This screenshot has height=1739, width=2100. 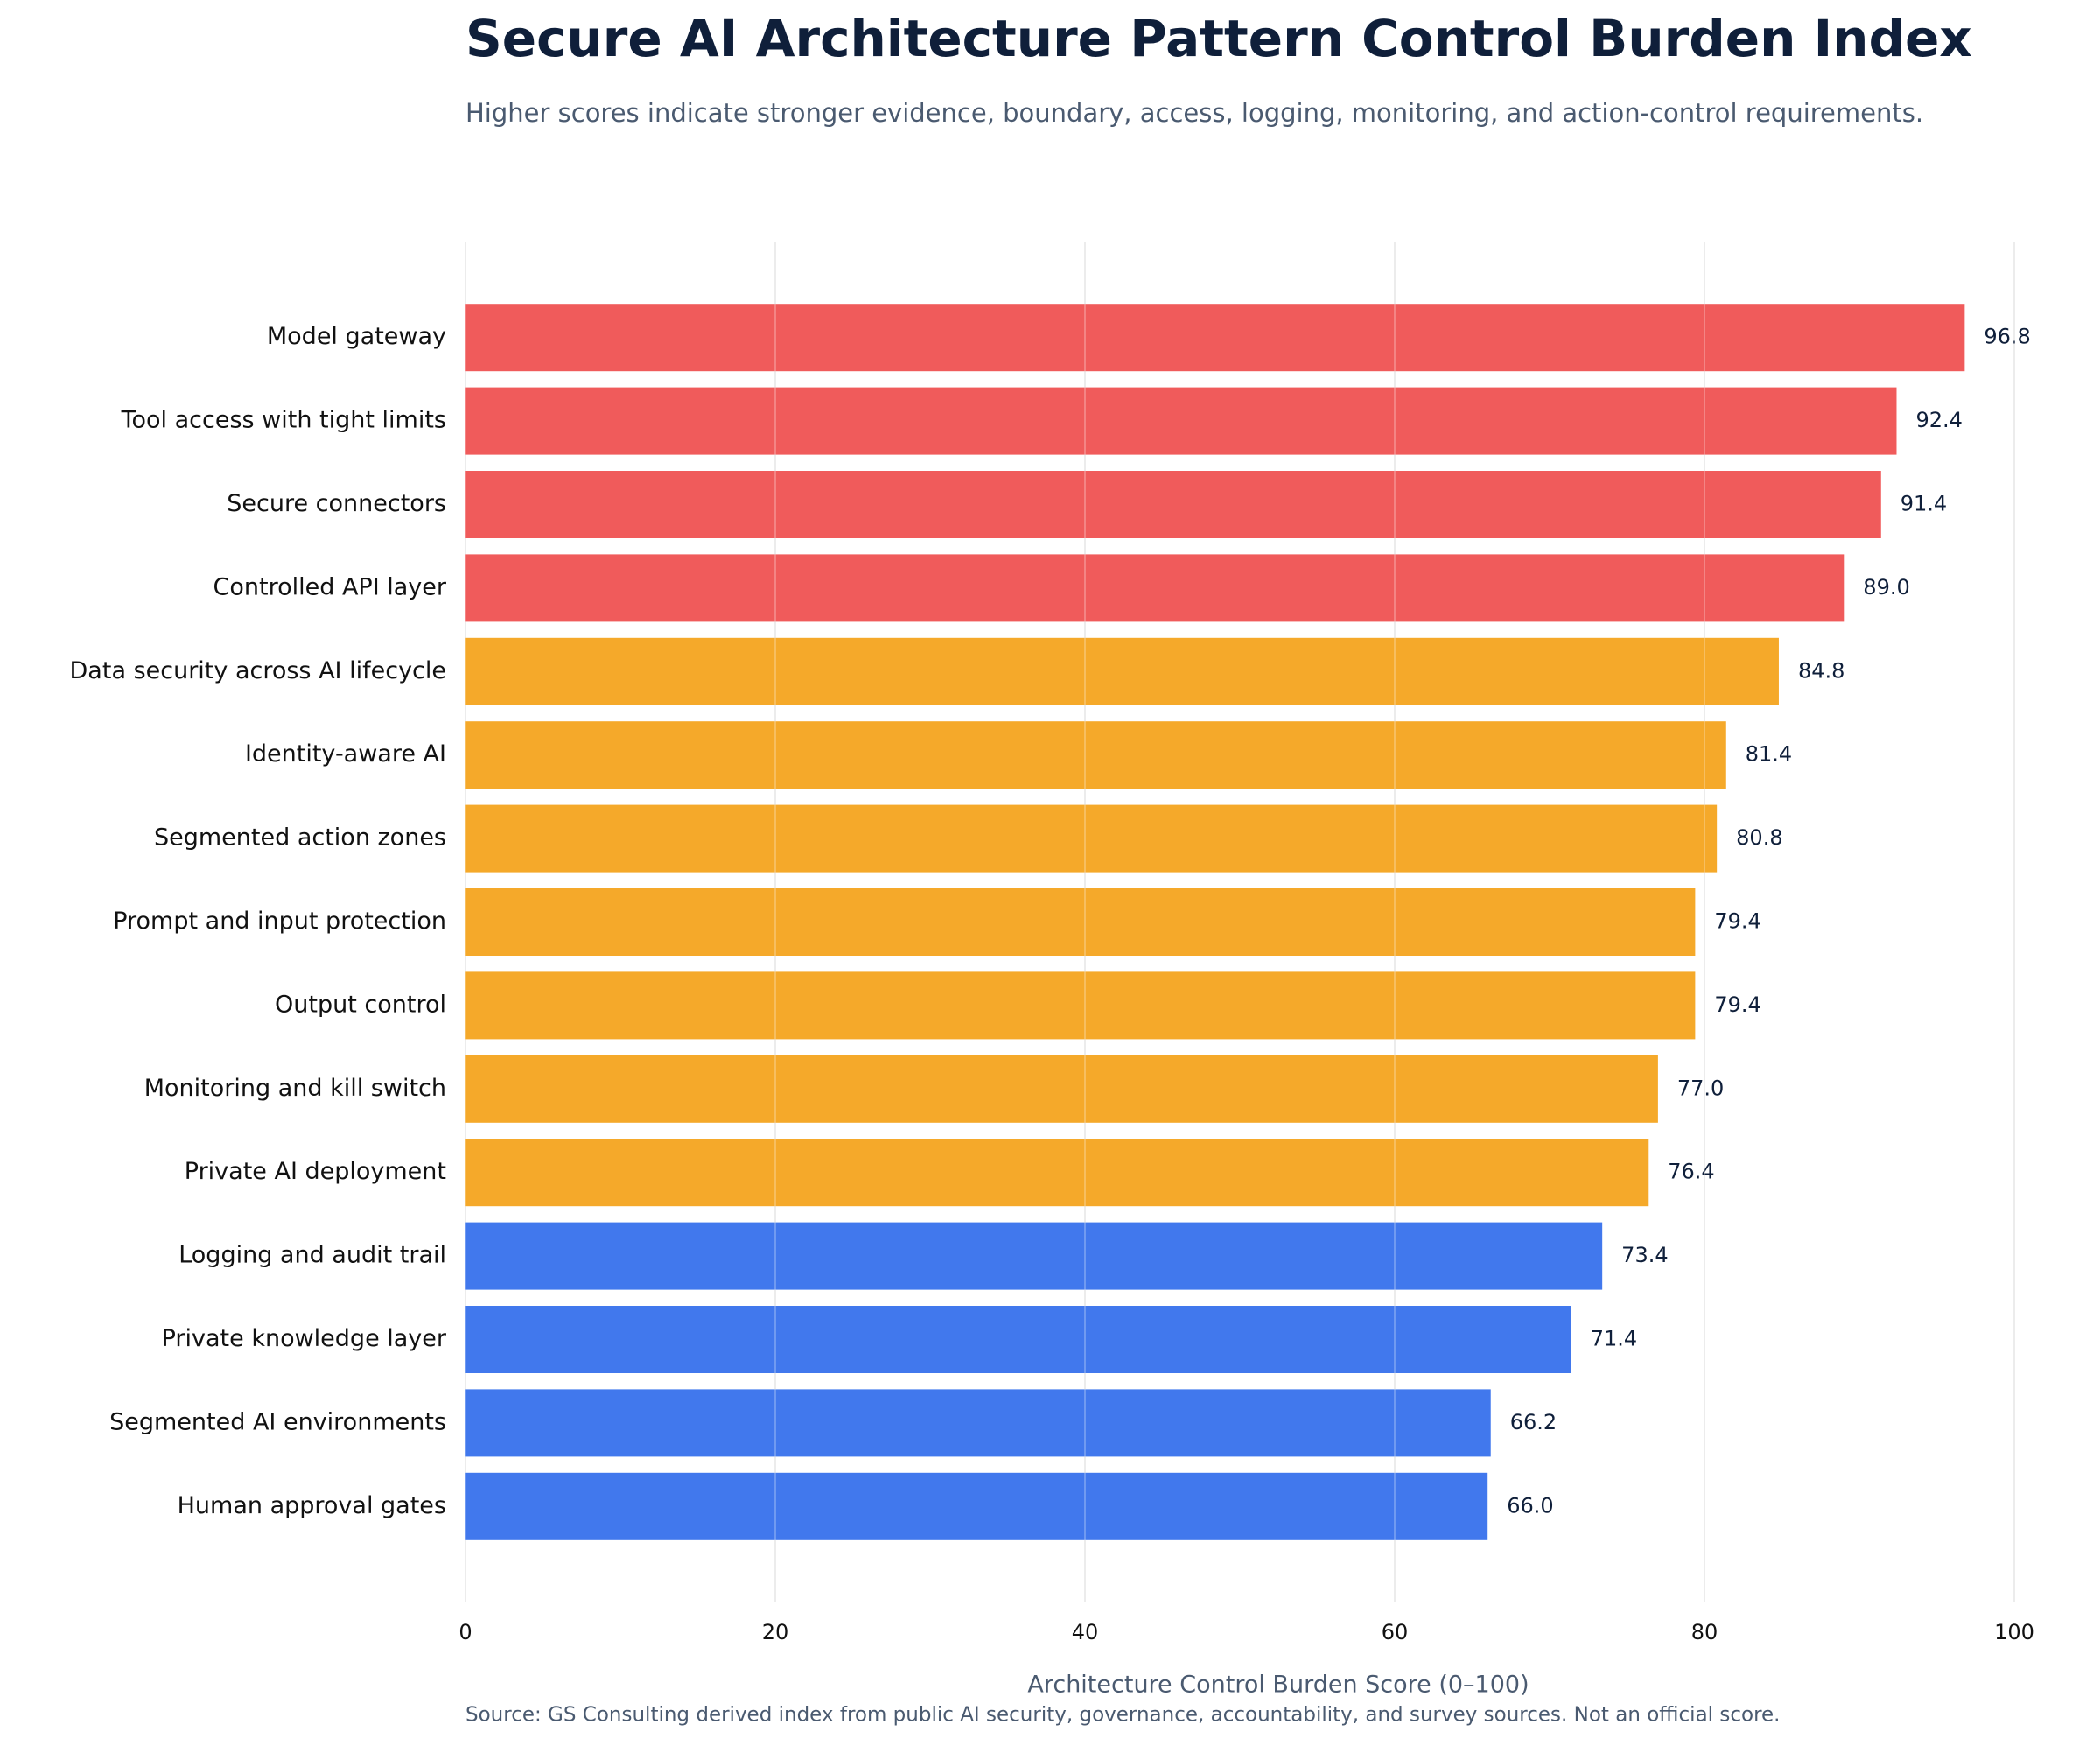 What do you see at coordinates (295, 1088) in the screenshot?
I see `y-tick-label: Monitoring and kill switch` at bounding box center [295, 1088].